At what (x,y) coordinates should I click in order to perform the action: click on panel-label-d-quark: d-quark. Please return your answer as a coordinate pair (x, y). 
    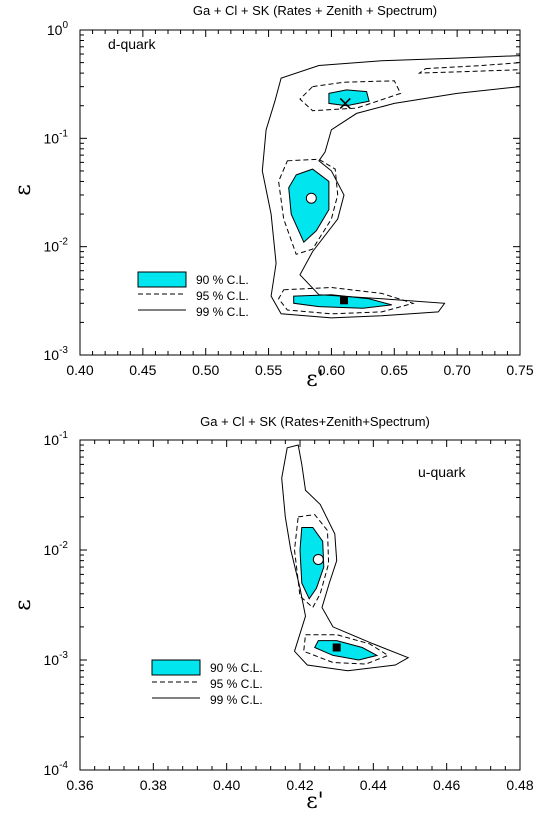
    Looking at the image, I should click on (132, 44).